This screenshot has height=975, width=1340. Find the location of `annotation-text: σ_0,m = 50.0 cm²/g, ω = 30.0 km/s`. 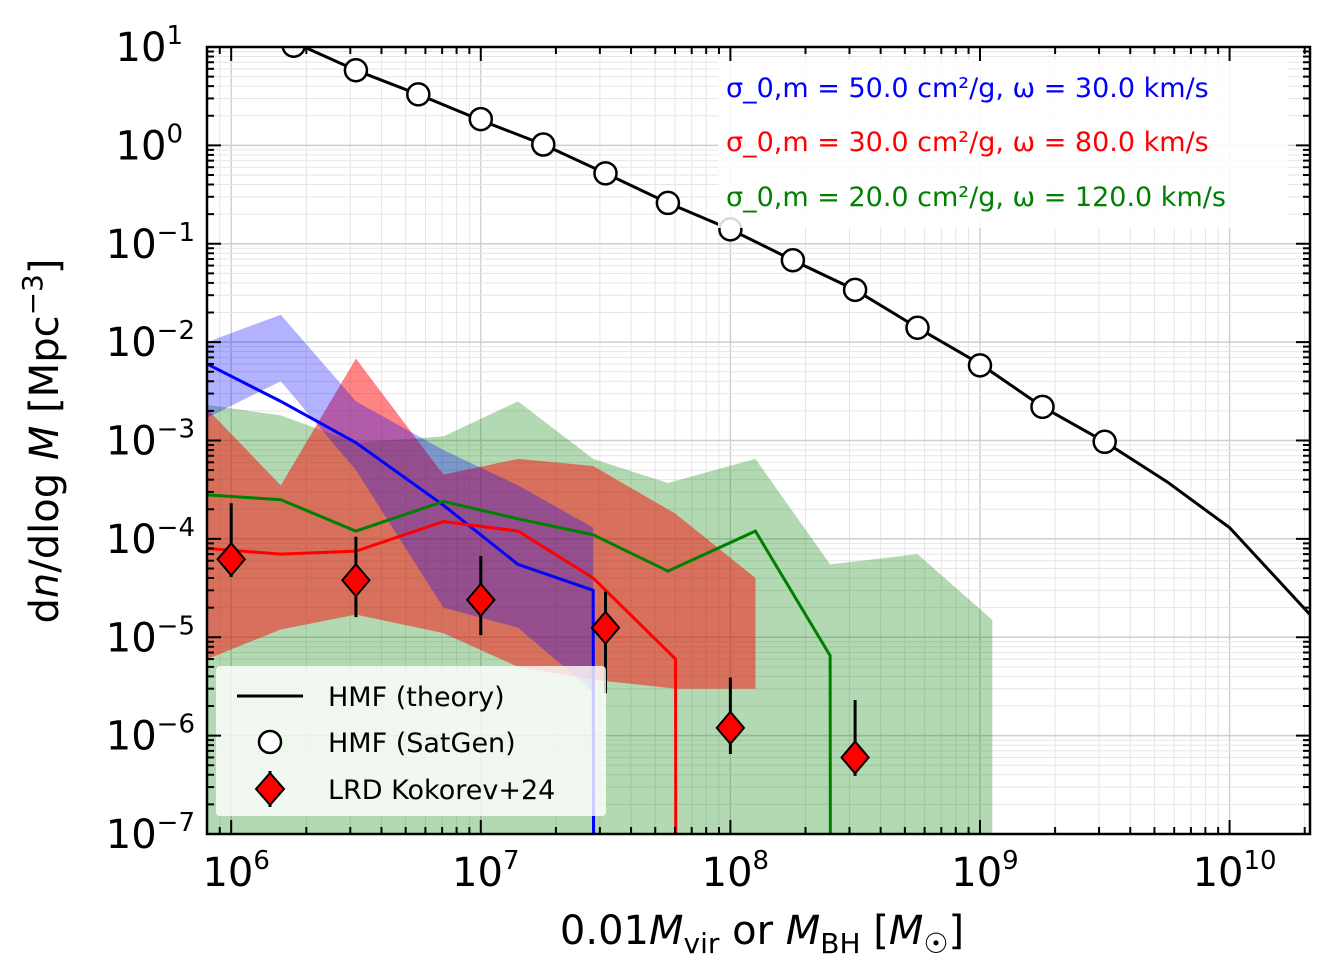

annotation-text: σ_0,m = 50.0 cm²/g, ω = 30.0 km/s is located at coordinates (967, 88).